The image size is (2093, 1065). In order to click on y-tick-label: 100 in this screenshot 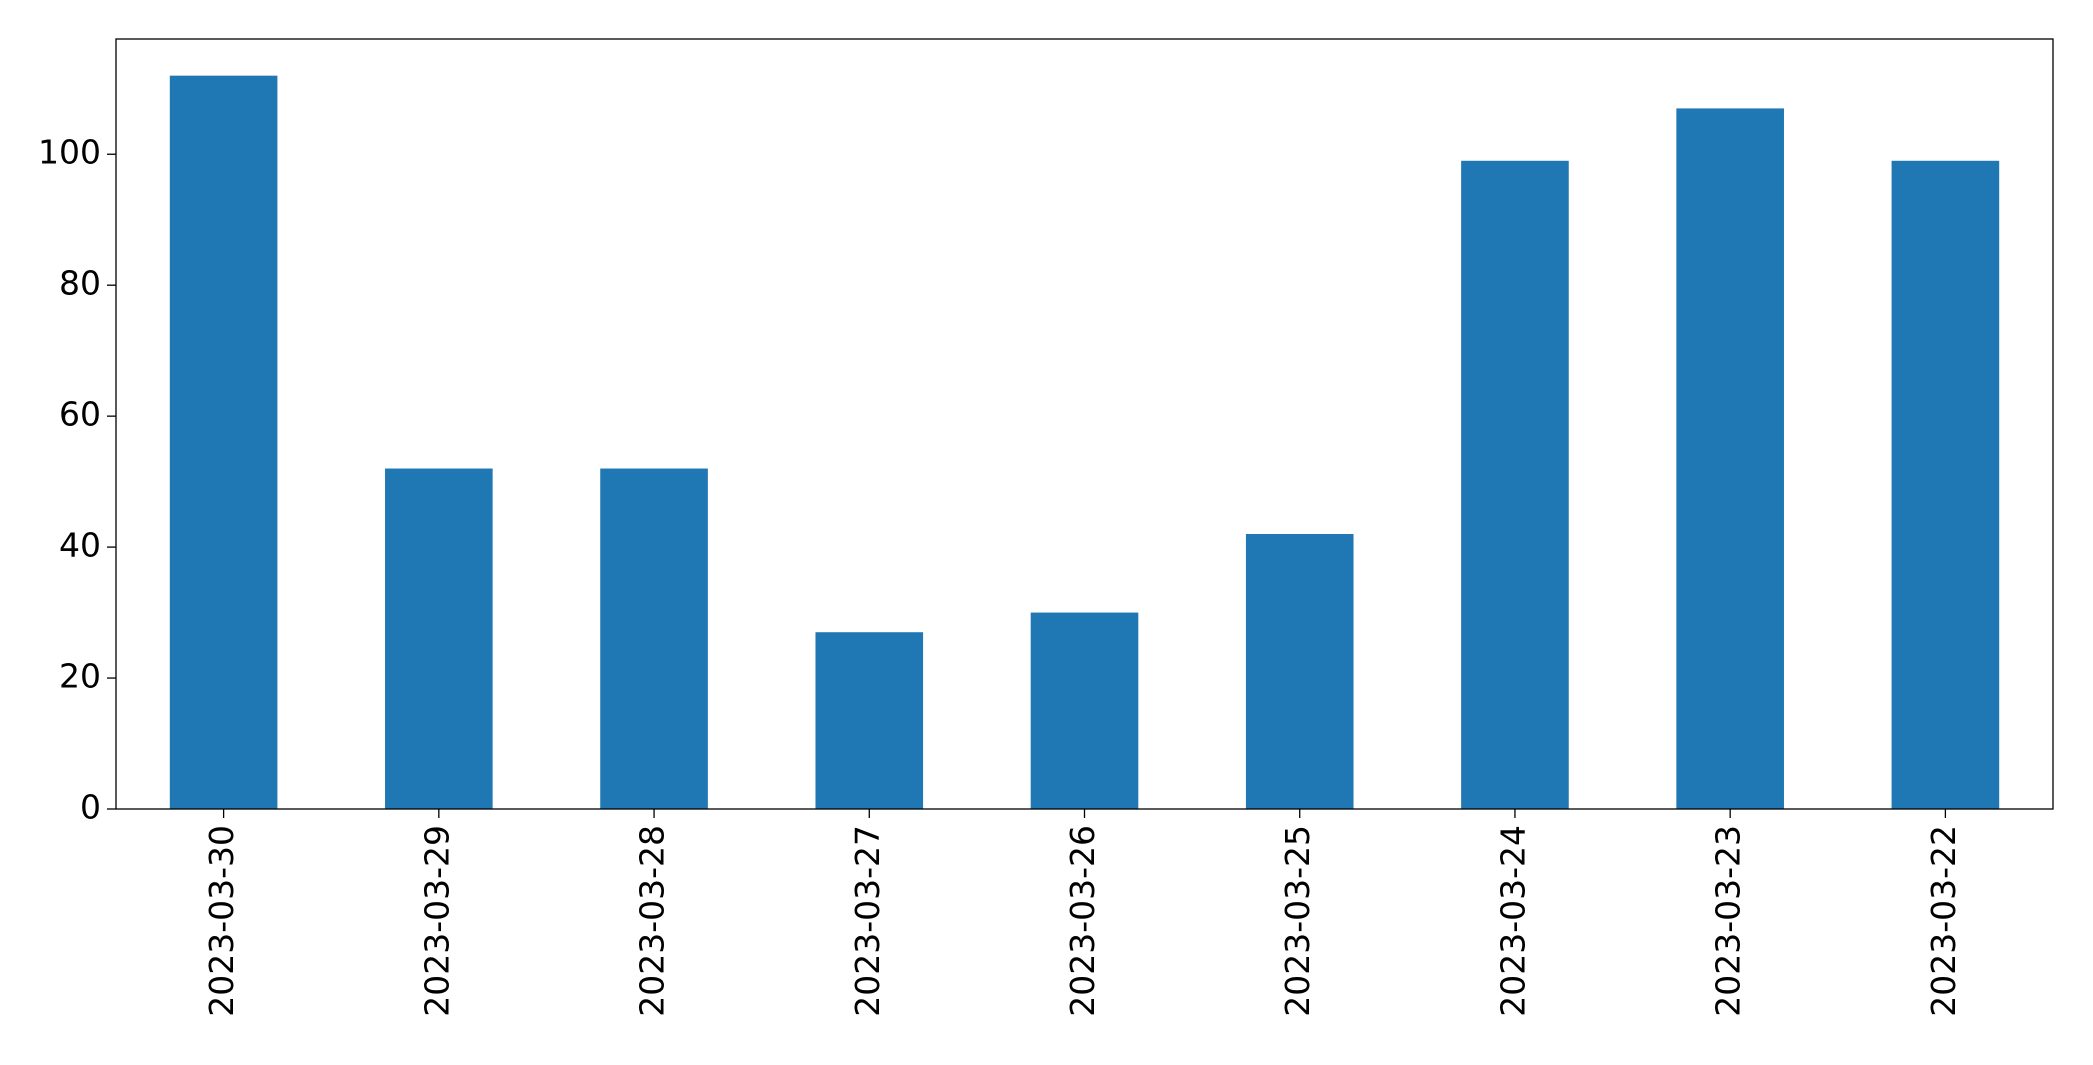, I will do `click(69, 152)`.